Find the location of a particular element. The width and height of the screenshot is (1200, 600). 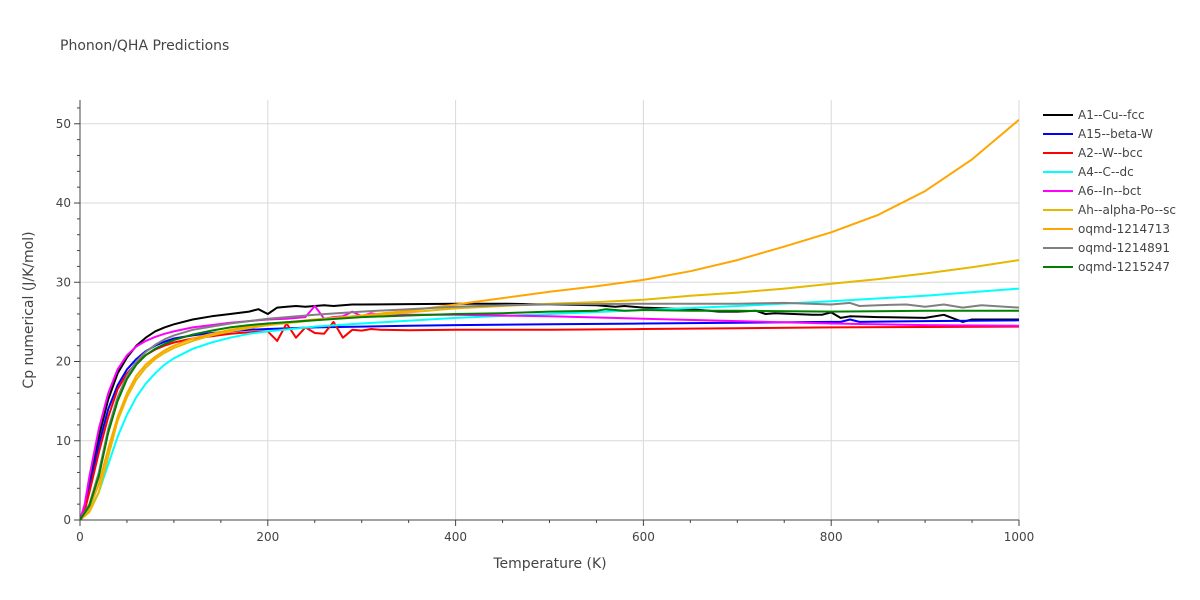

legend-item: oqmd-1214713 is located at coordinates (1106, 229).